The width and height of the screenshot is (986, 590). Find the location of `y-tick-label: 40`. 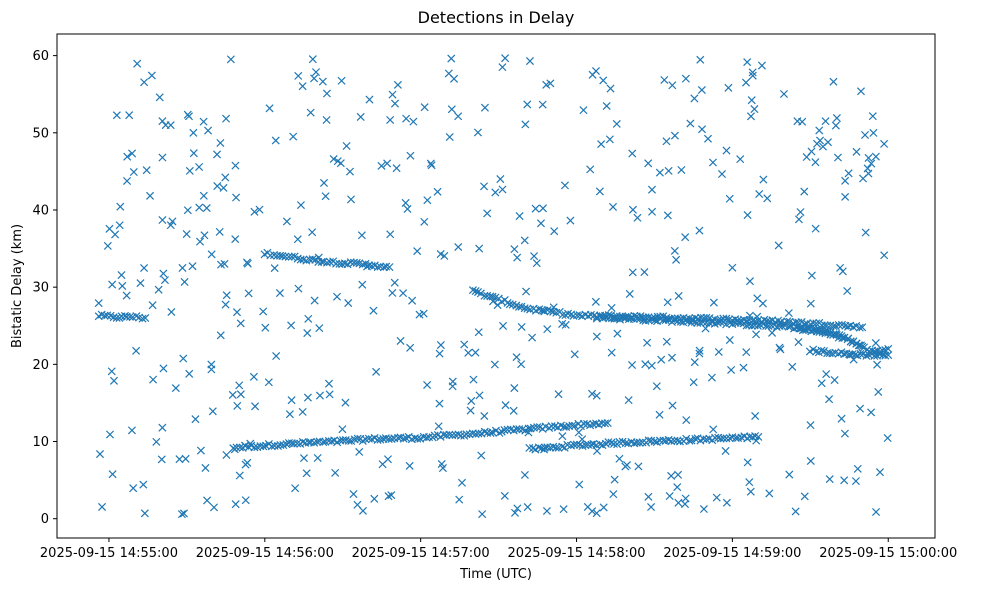

y-tick-label: 40 is located at coordinates (40, 210).